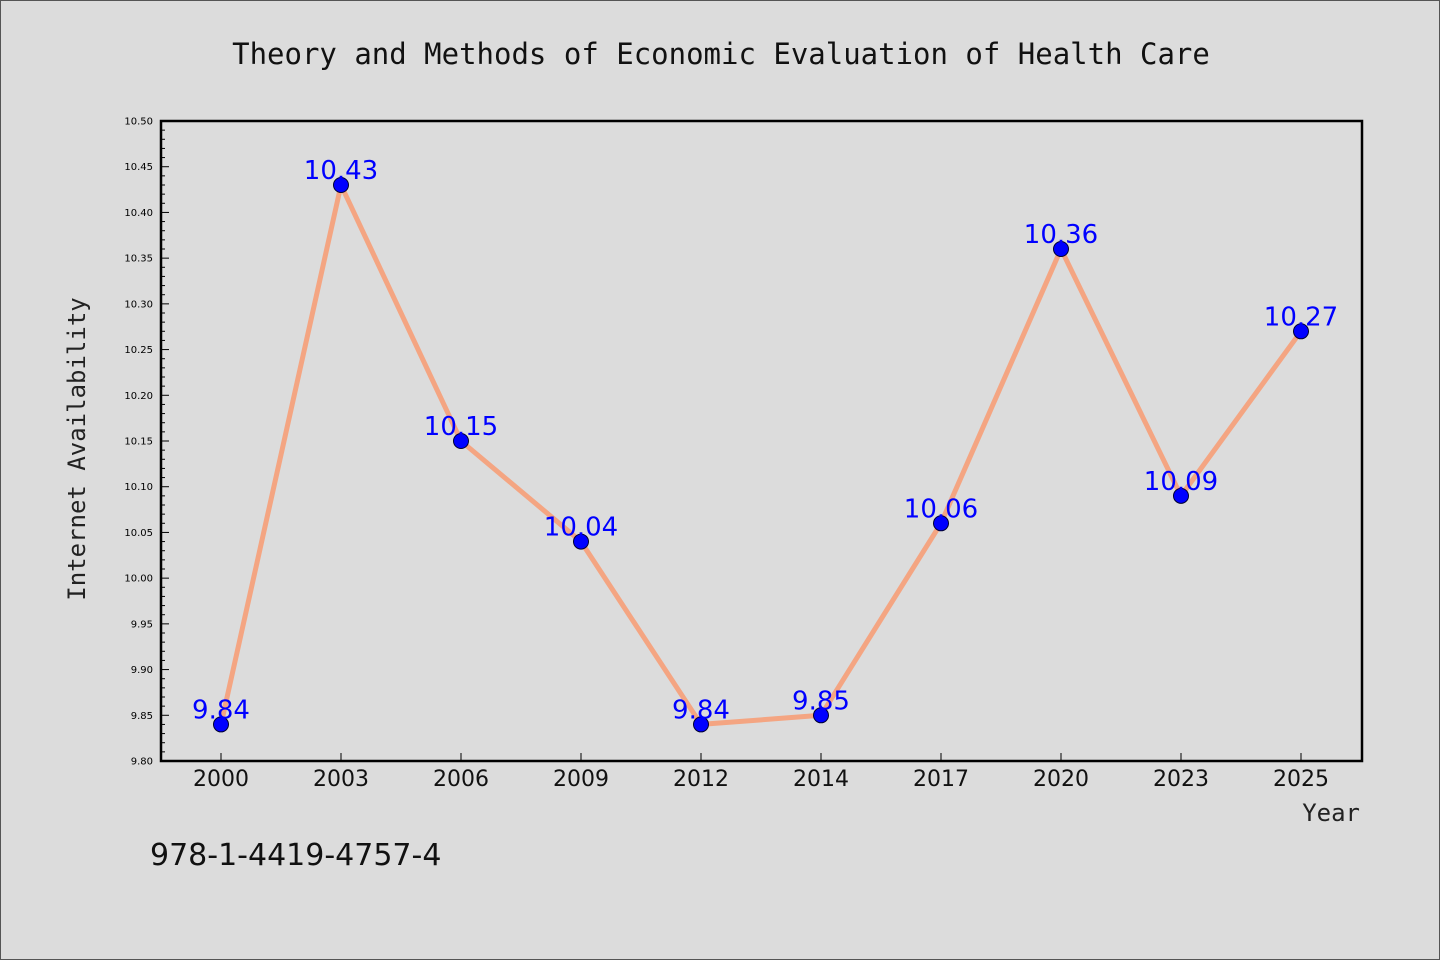 This screenshot has width=1440, height=960. I want to click on y-tick-label: 10.50, so click(138, 122).